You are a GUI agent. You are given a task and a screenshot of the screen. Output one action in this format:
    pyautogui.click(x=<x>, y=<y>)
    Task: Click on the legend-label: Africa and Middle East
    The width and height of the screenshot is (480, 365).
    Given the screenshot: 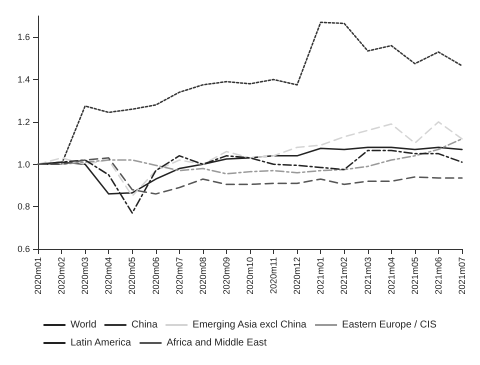 What is the action you would take?
    pyautogui.click(x=216, y=343)
    